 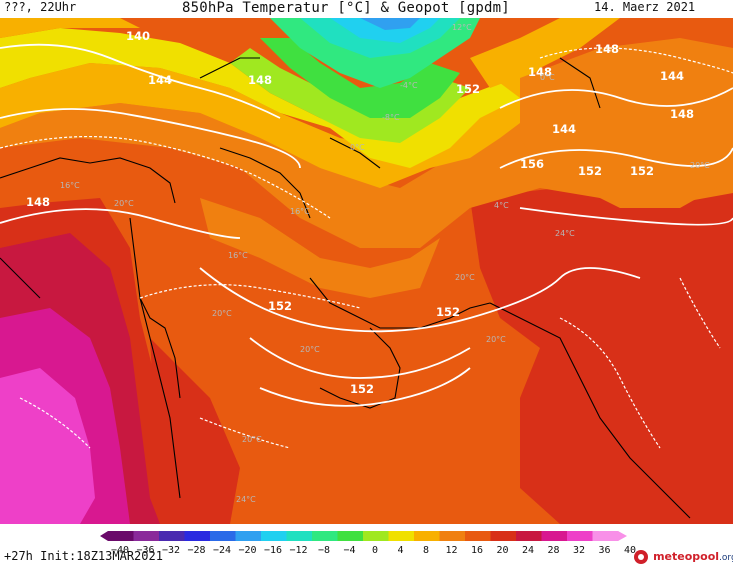 I want to click on colorbar-tick-label: 24, so click(x=528, y=550).